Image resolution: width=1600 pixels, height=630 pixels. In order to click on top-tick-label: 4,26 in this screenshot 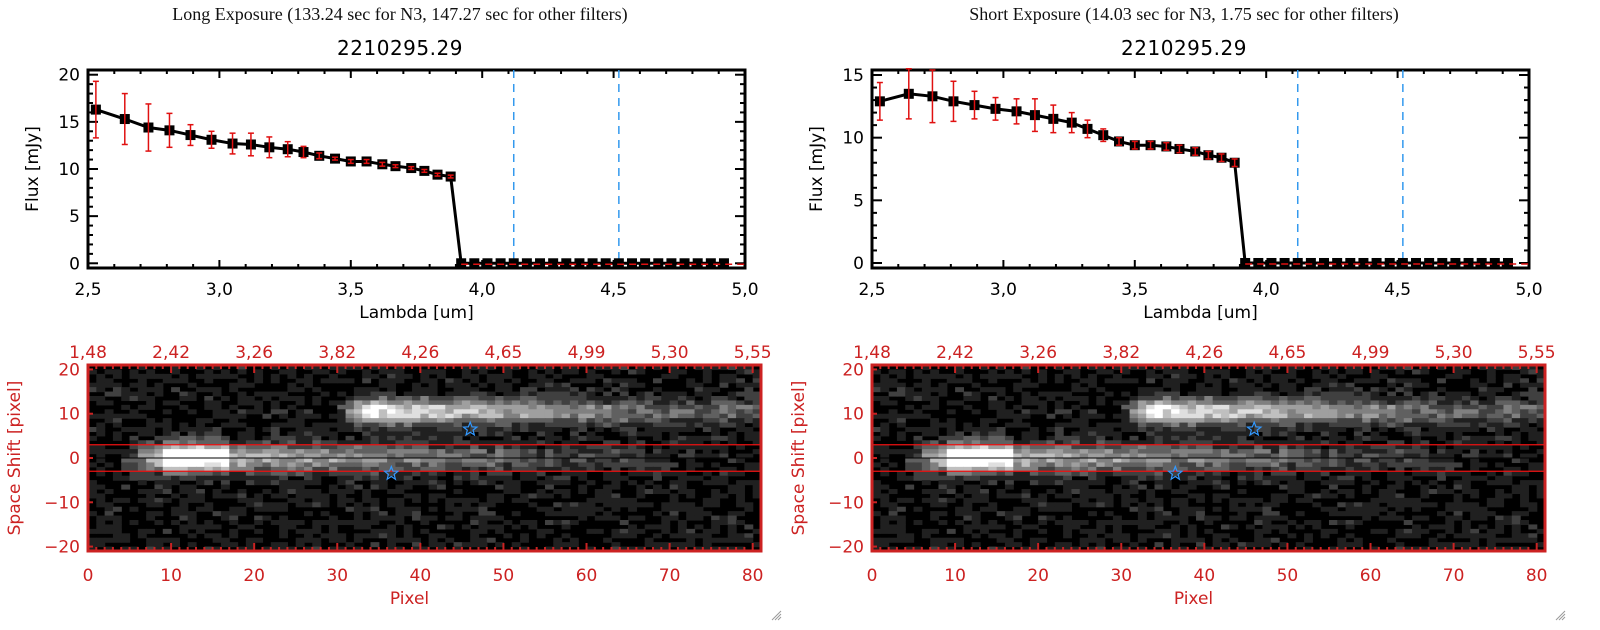, I will do `click(420, 353)`.